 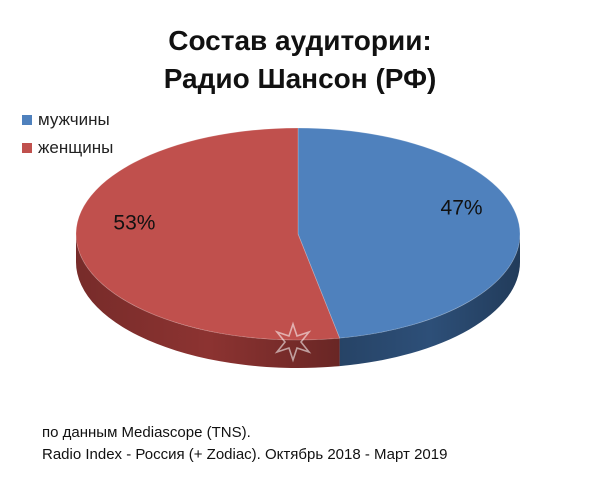 What do you see at coordinates (134, 222) in the screenshot?
I see `data-label-1: 53%` at bounding box center [134, 222].